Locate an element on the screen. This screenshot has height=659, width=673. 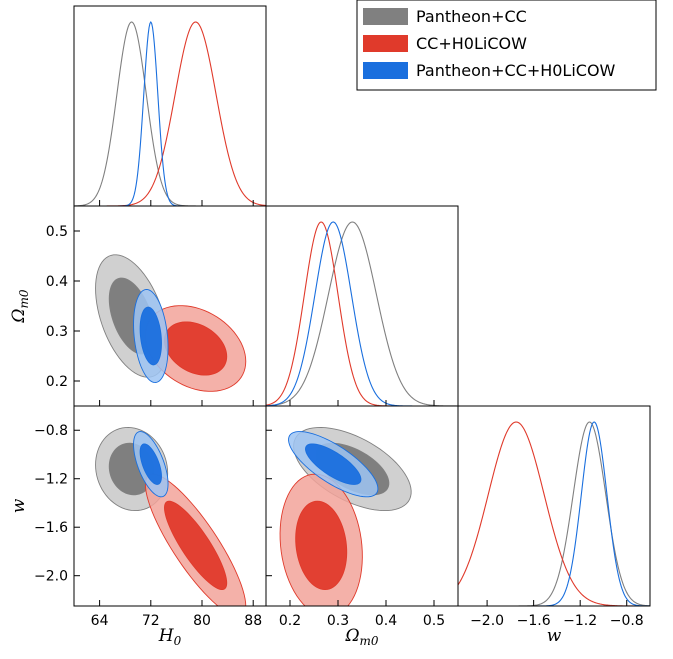
y-tick-label-w-1: −1.6 is located at coordinates (51, 528).